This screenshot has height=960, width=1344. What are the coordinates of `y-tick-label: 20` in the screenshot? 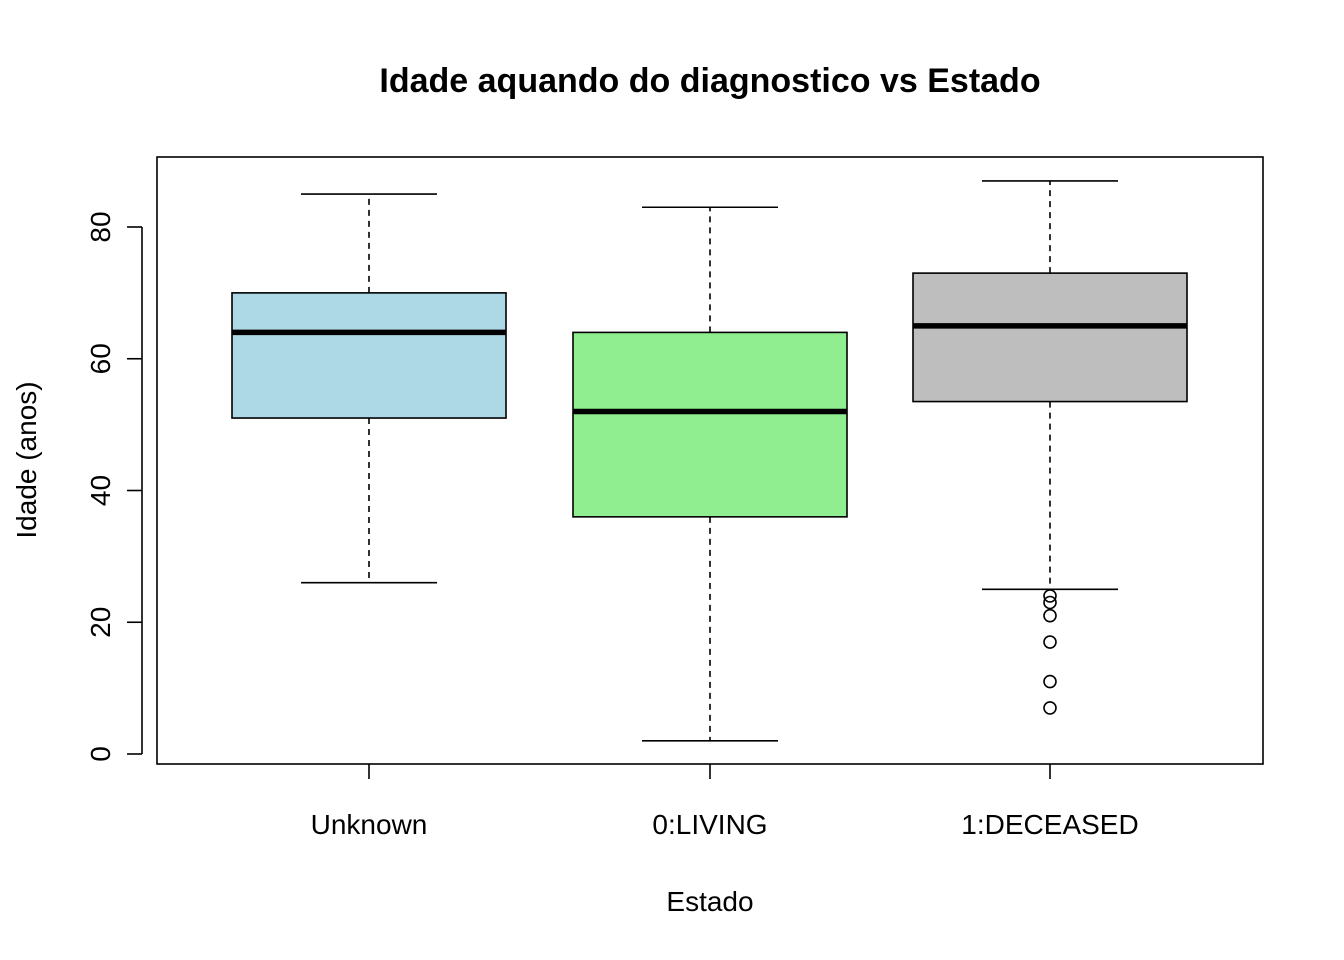 It's located at (100, 622).